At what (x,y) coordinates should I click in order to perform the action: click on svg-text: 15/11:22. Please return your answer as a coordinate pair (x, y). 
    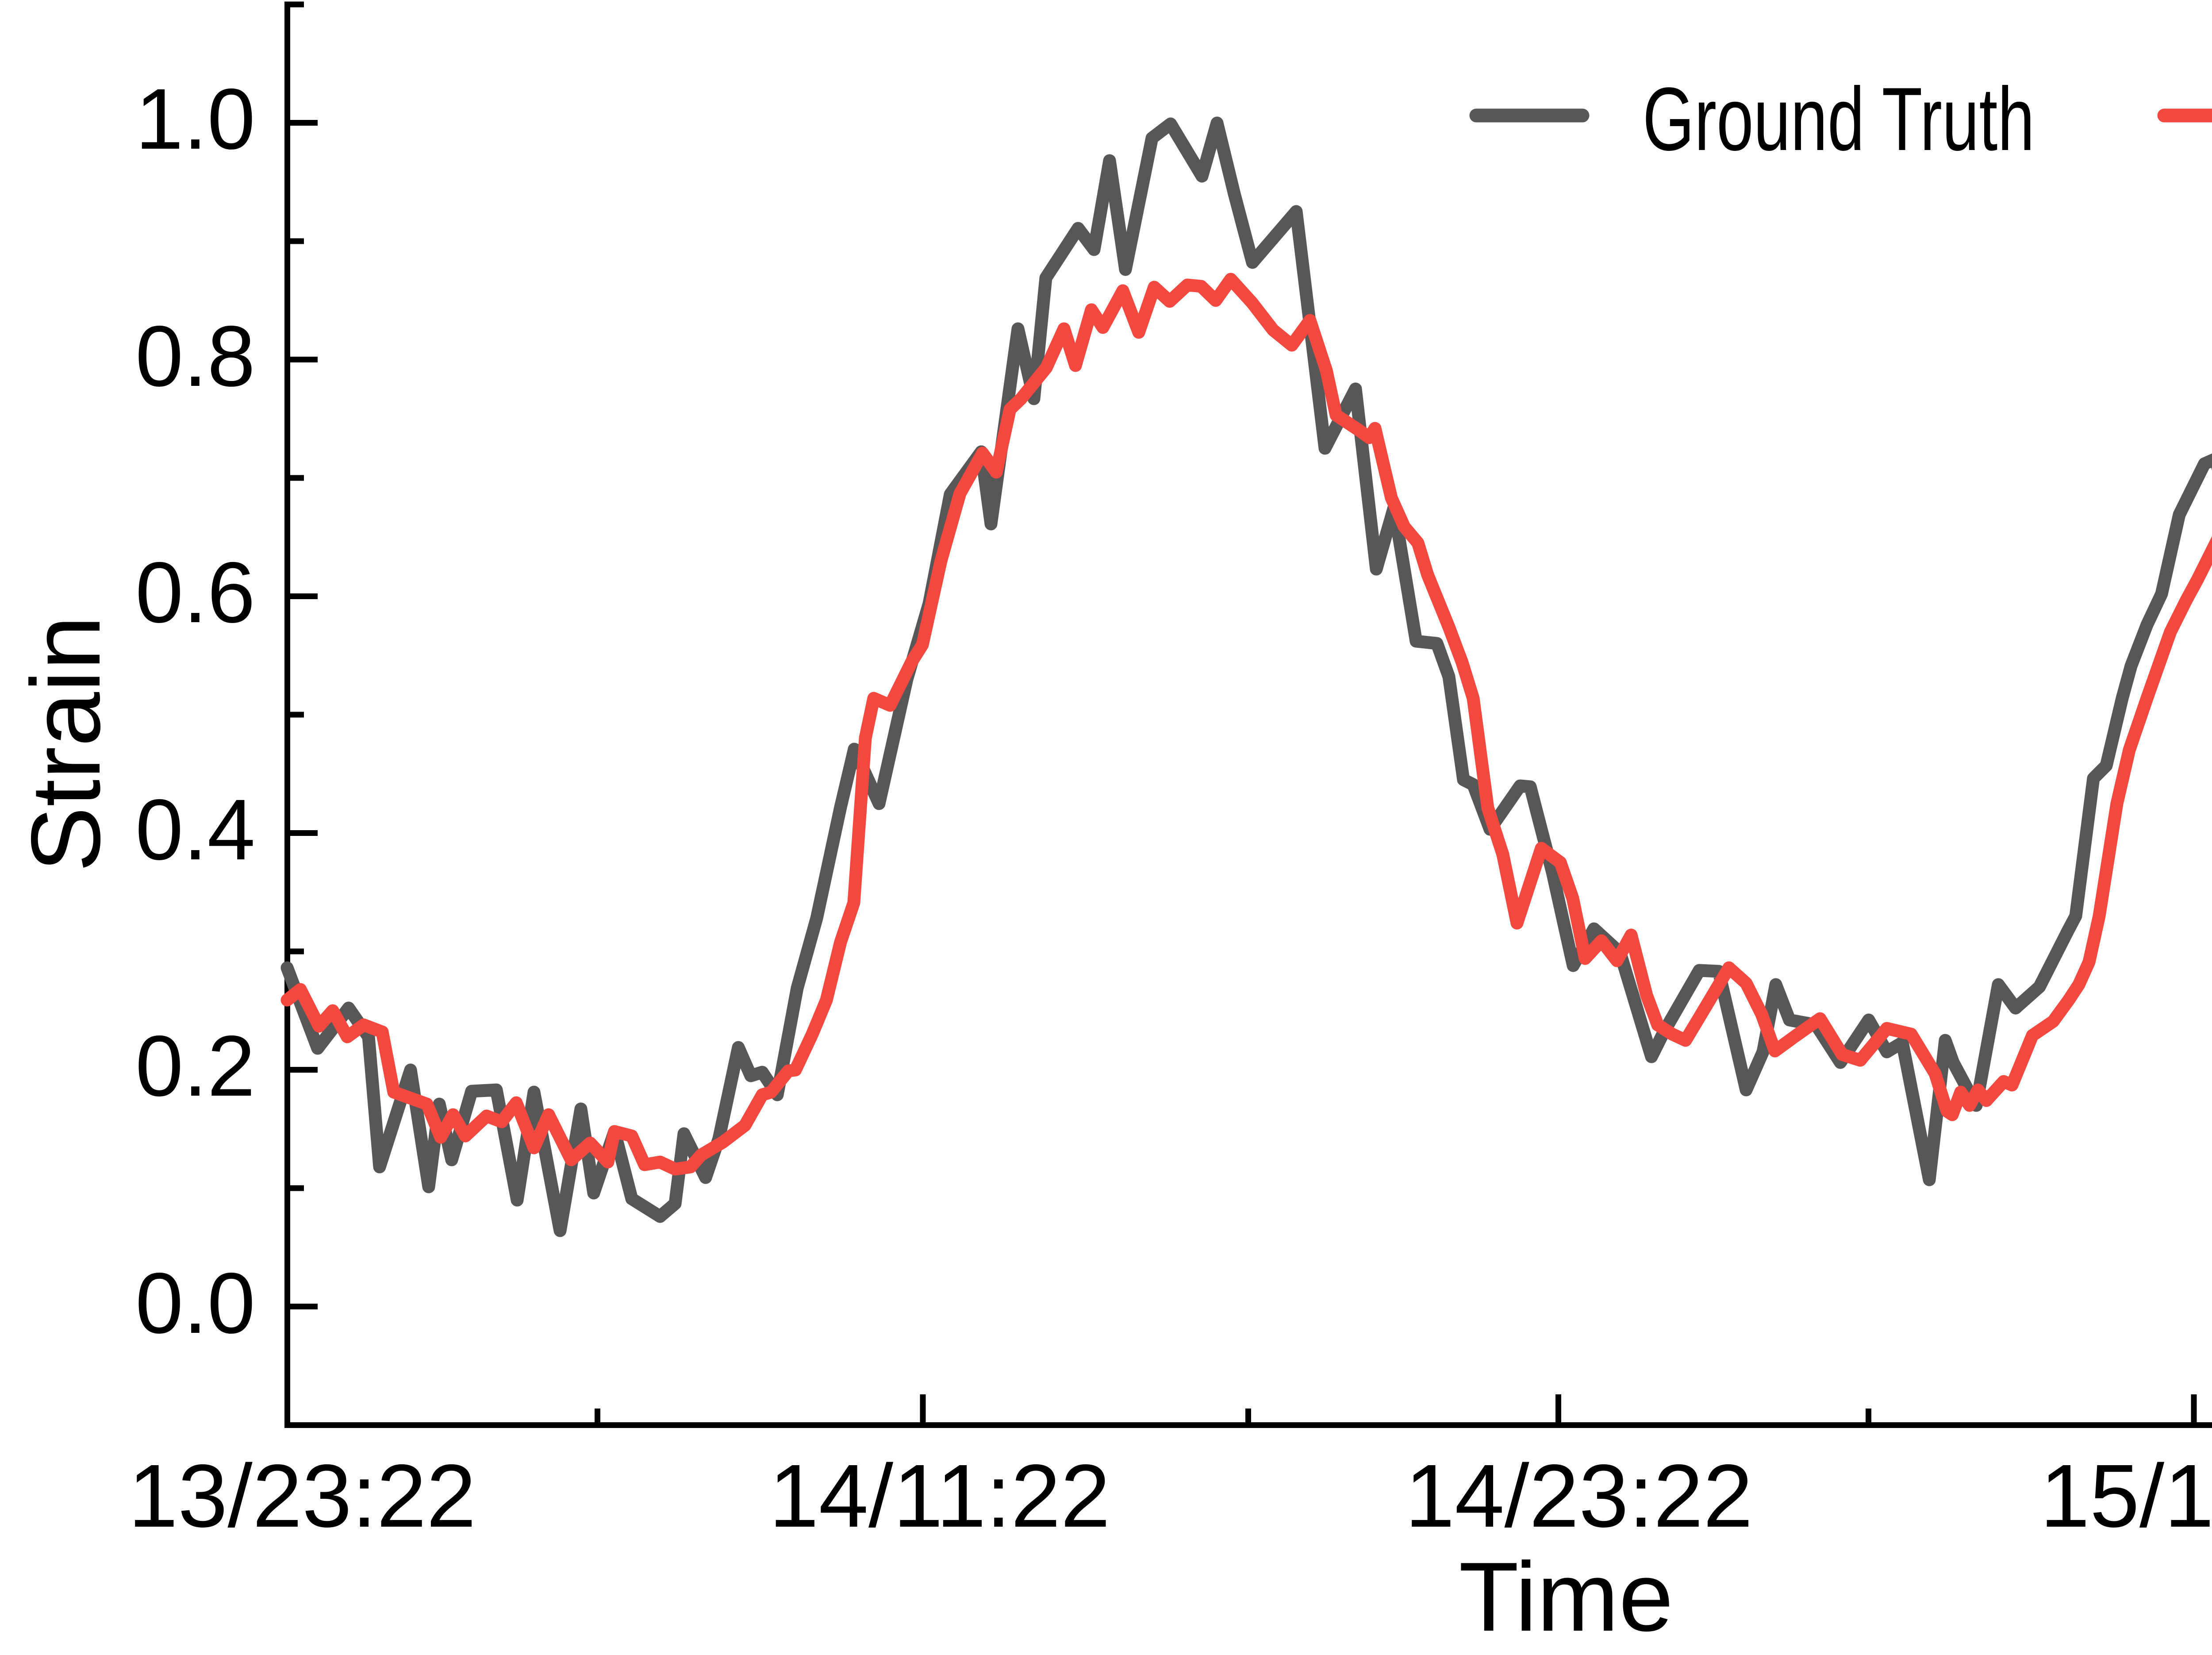
    Looking at the image, I should click on (2126, 1496).